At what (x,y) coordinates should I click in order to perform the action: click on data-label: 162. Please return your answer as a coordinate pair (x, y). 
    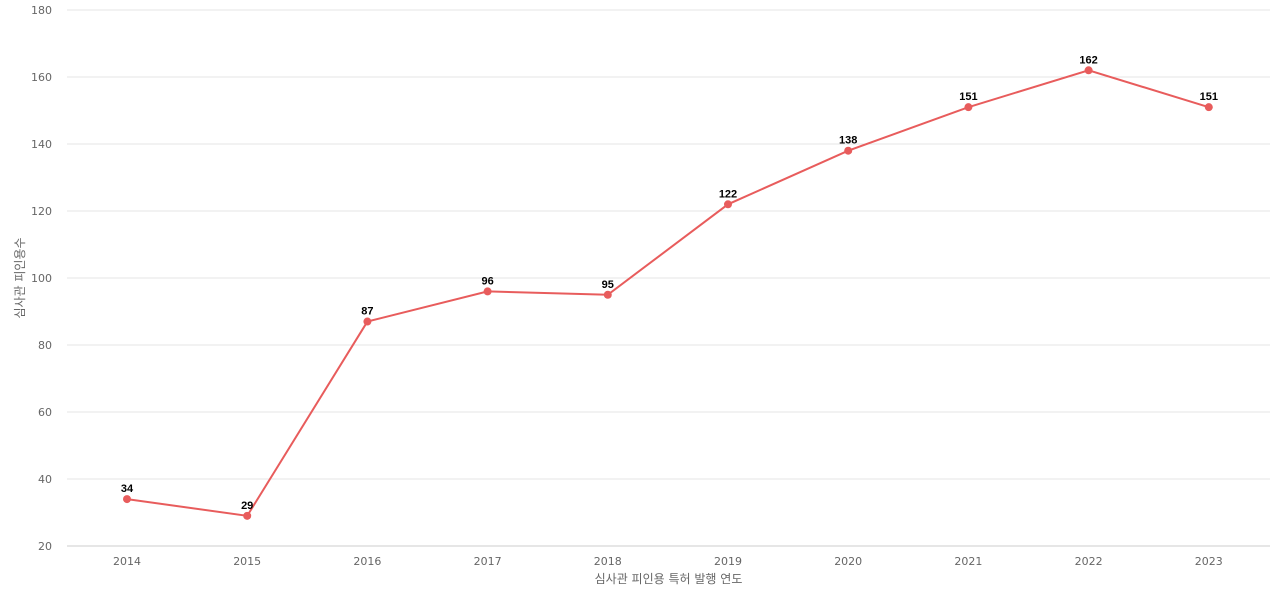
    Looking at the image, I should click on (1088, 60).